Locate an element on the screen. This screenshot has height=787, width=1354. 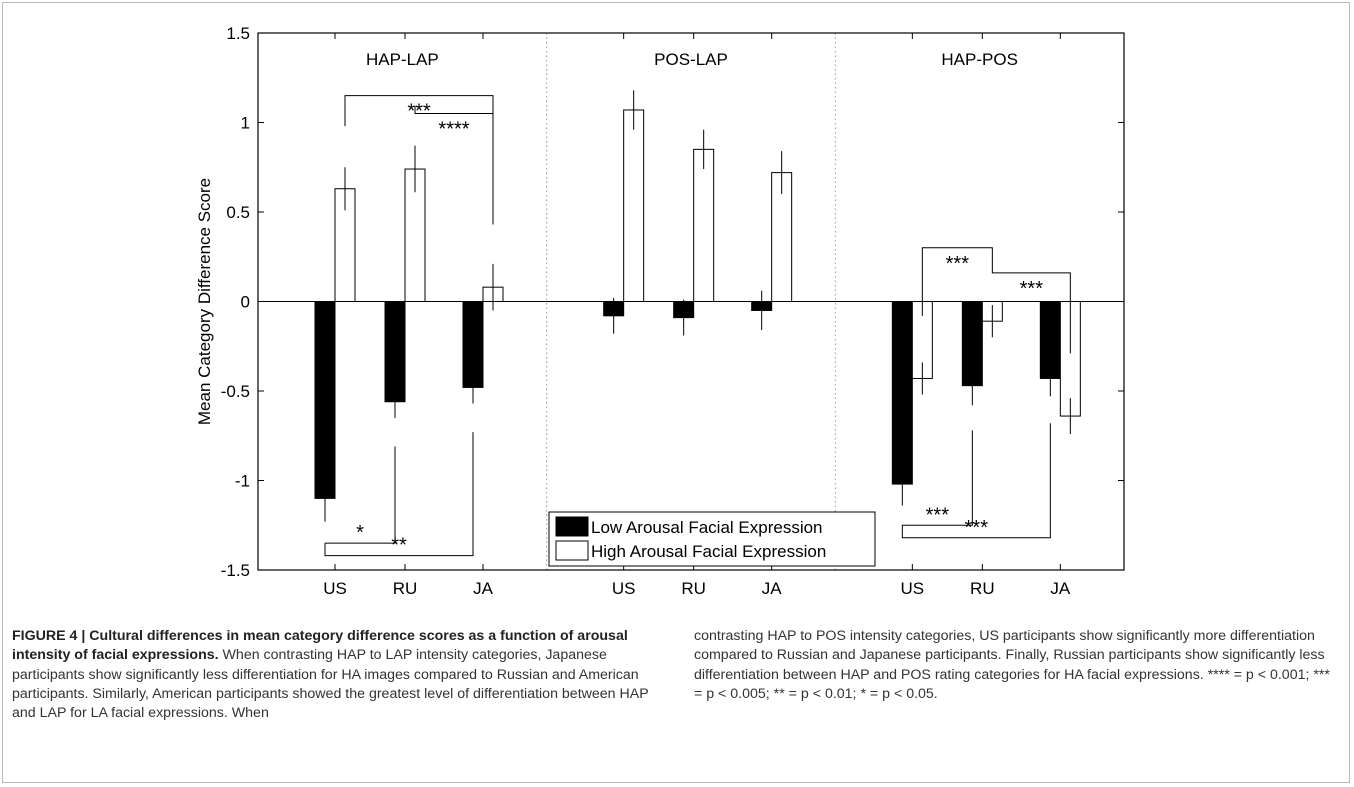
y-tick-label: -1.5 is located at coordinates (235, 570).